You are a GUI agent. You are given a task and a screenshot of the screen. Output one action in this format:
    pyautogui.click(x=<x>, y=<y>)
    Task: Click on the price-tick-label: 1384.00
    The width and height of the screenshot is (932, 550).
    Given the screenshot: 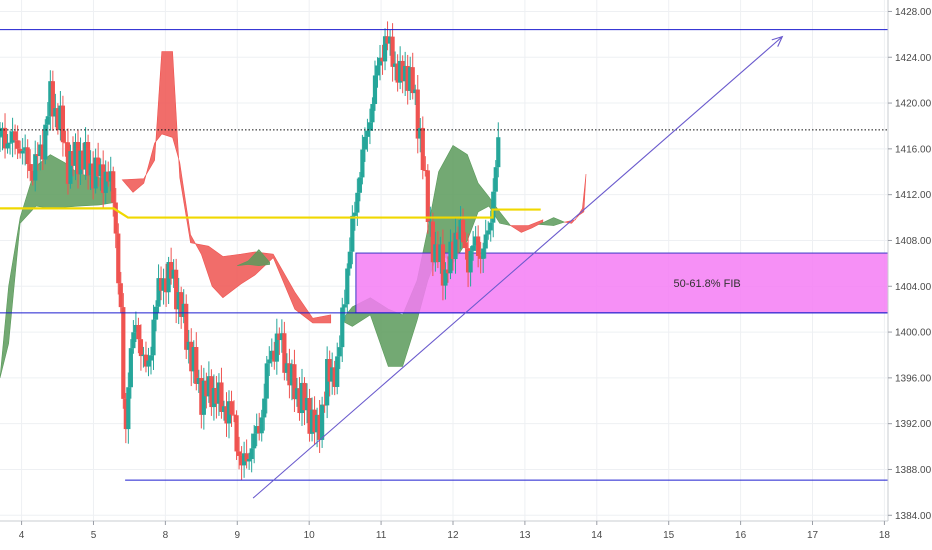 What is the action you would take?
    pyautogui.click(x=913, y=516)
    